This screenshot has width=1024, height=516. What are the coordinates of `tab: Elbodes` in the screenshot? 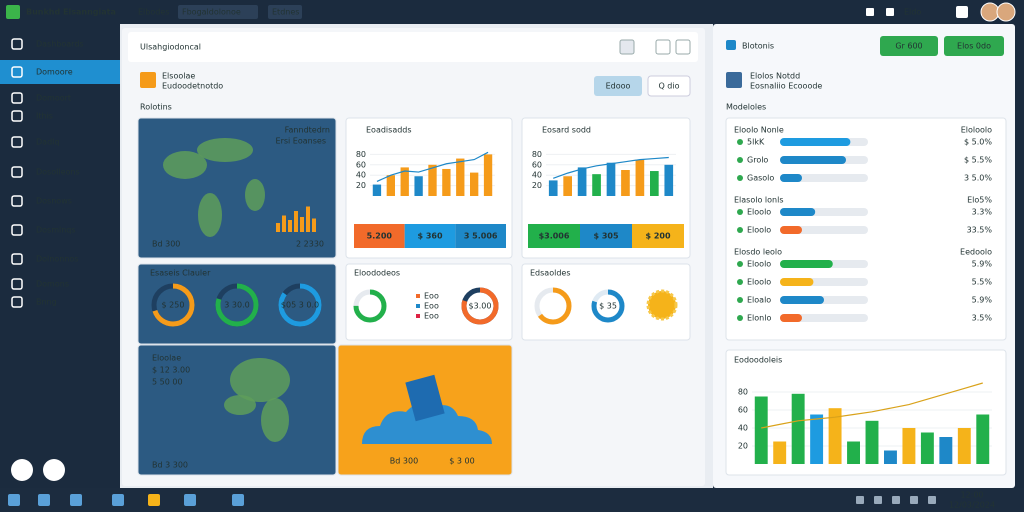 It's located at (153, 12).